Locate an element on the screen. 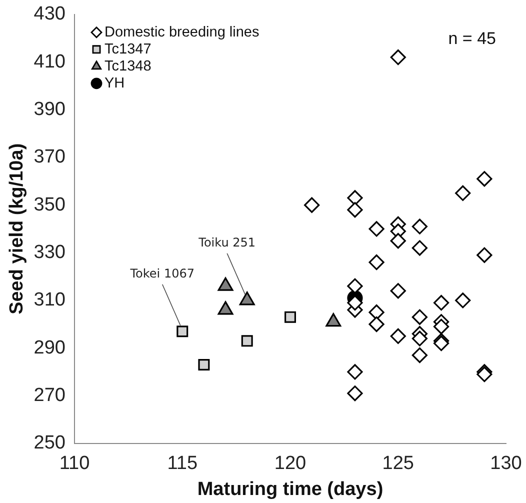  legend-label: Tc1348 is located at coordinates (128, 66).